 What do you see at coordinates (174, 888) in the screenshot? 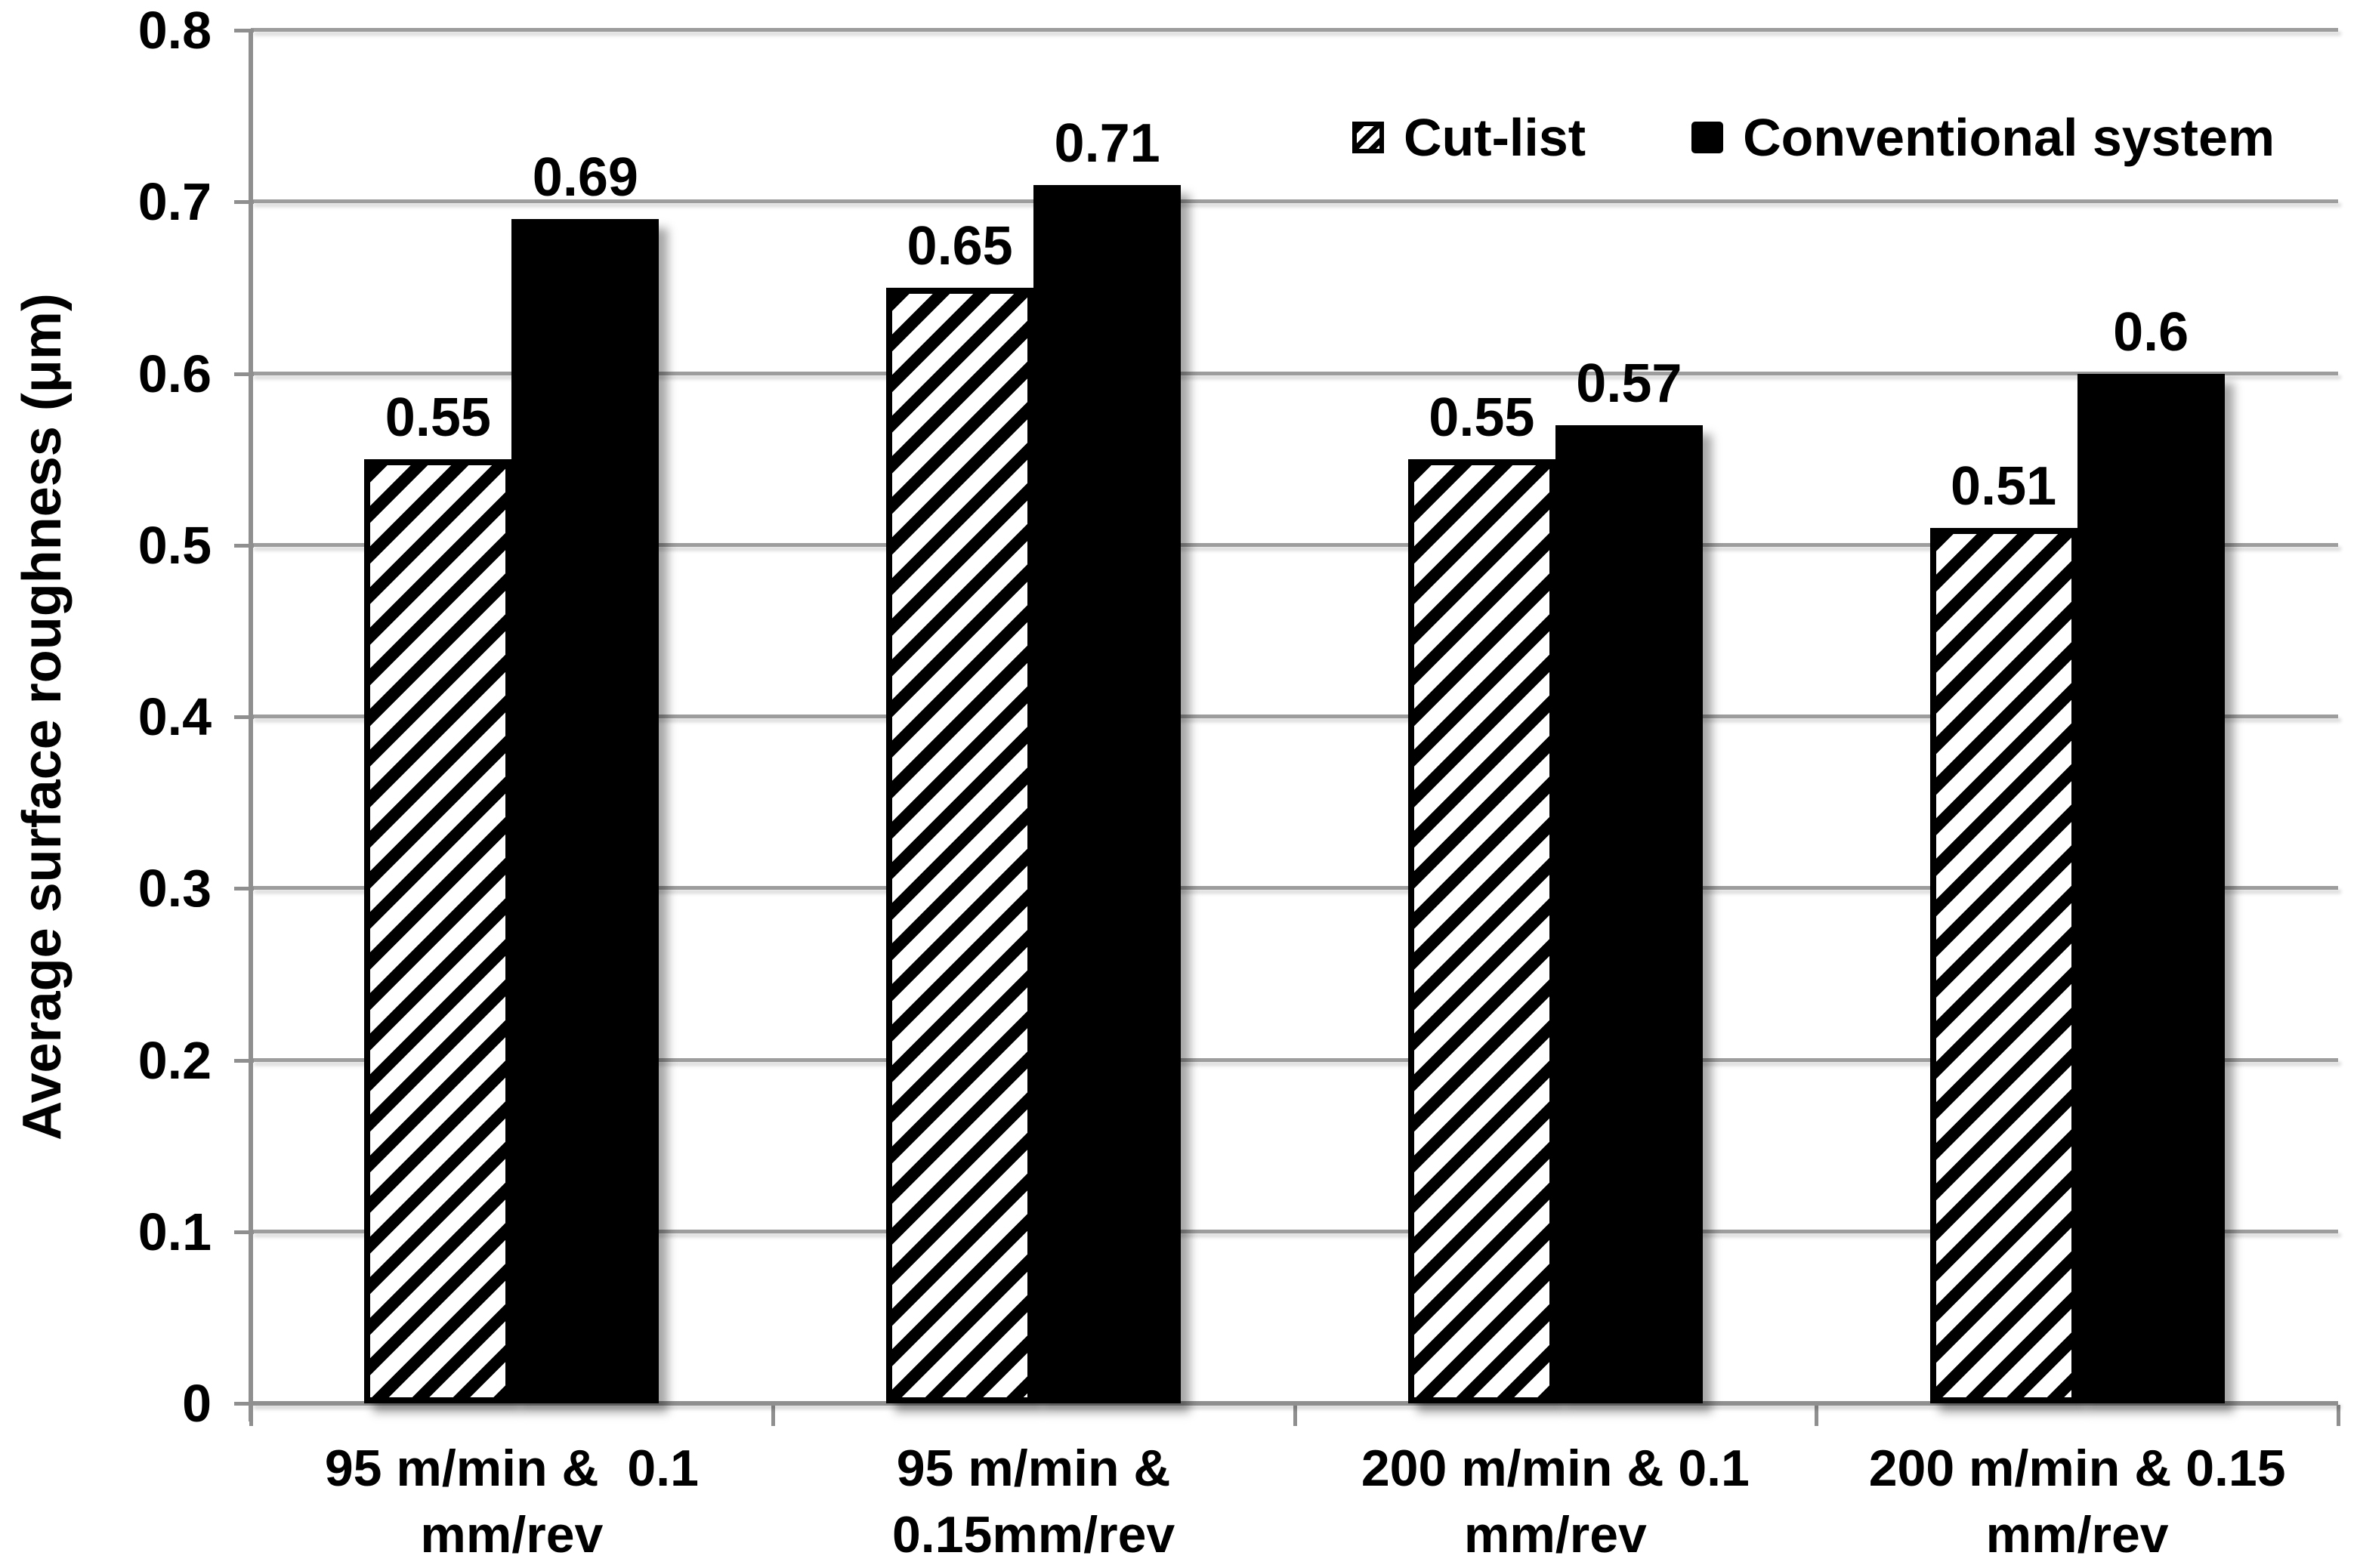
I see `y-tick-label: 0.3` at bounding box center [174, 888].